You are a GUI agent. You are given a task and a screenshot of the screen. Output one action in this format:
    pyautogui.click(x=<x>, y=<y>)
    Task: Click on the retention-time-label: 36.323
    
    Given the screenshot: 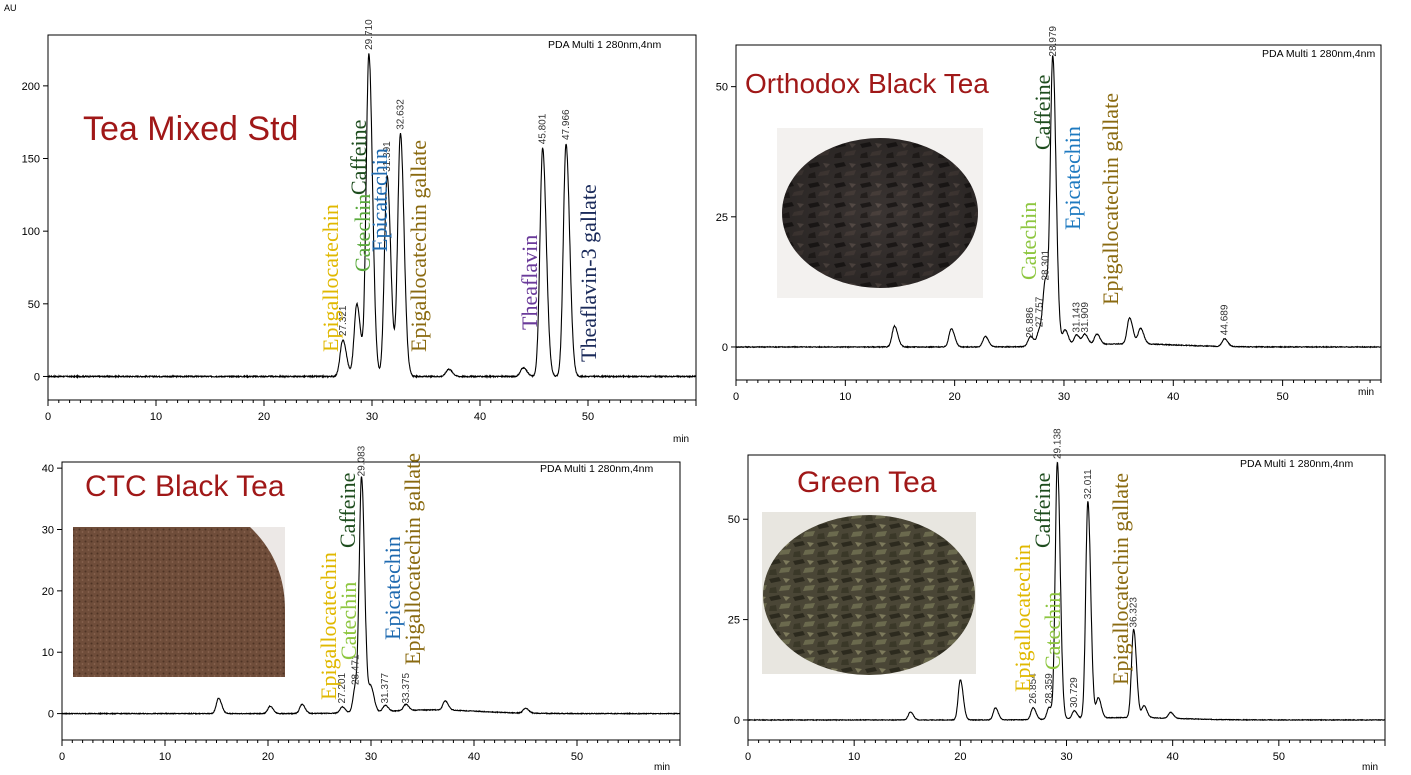 What is the action you would take?
    pyautogui.click(x=1134, y=612)
    